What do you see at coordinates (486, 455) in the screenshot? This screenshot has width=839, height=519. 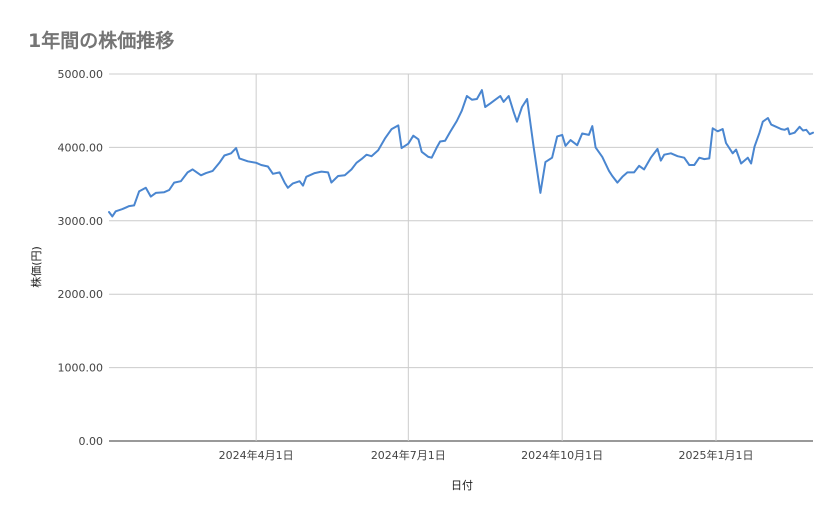 I see `x-axis-tick-labels: 2024年4月1日 2024年7月1日 2024年10月1日 2025年1月1日` at bounding box center [486, 455].